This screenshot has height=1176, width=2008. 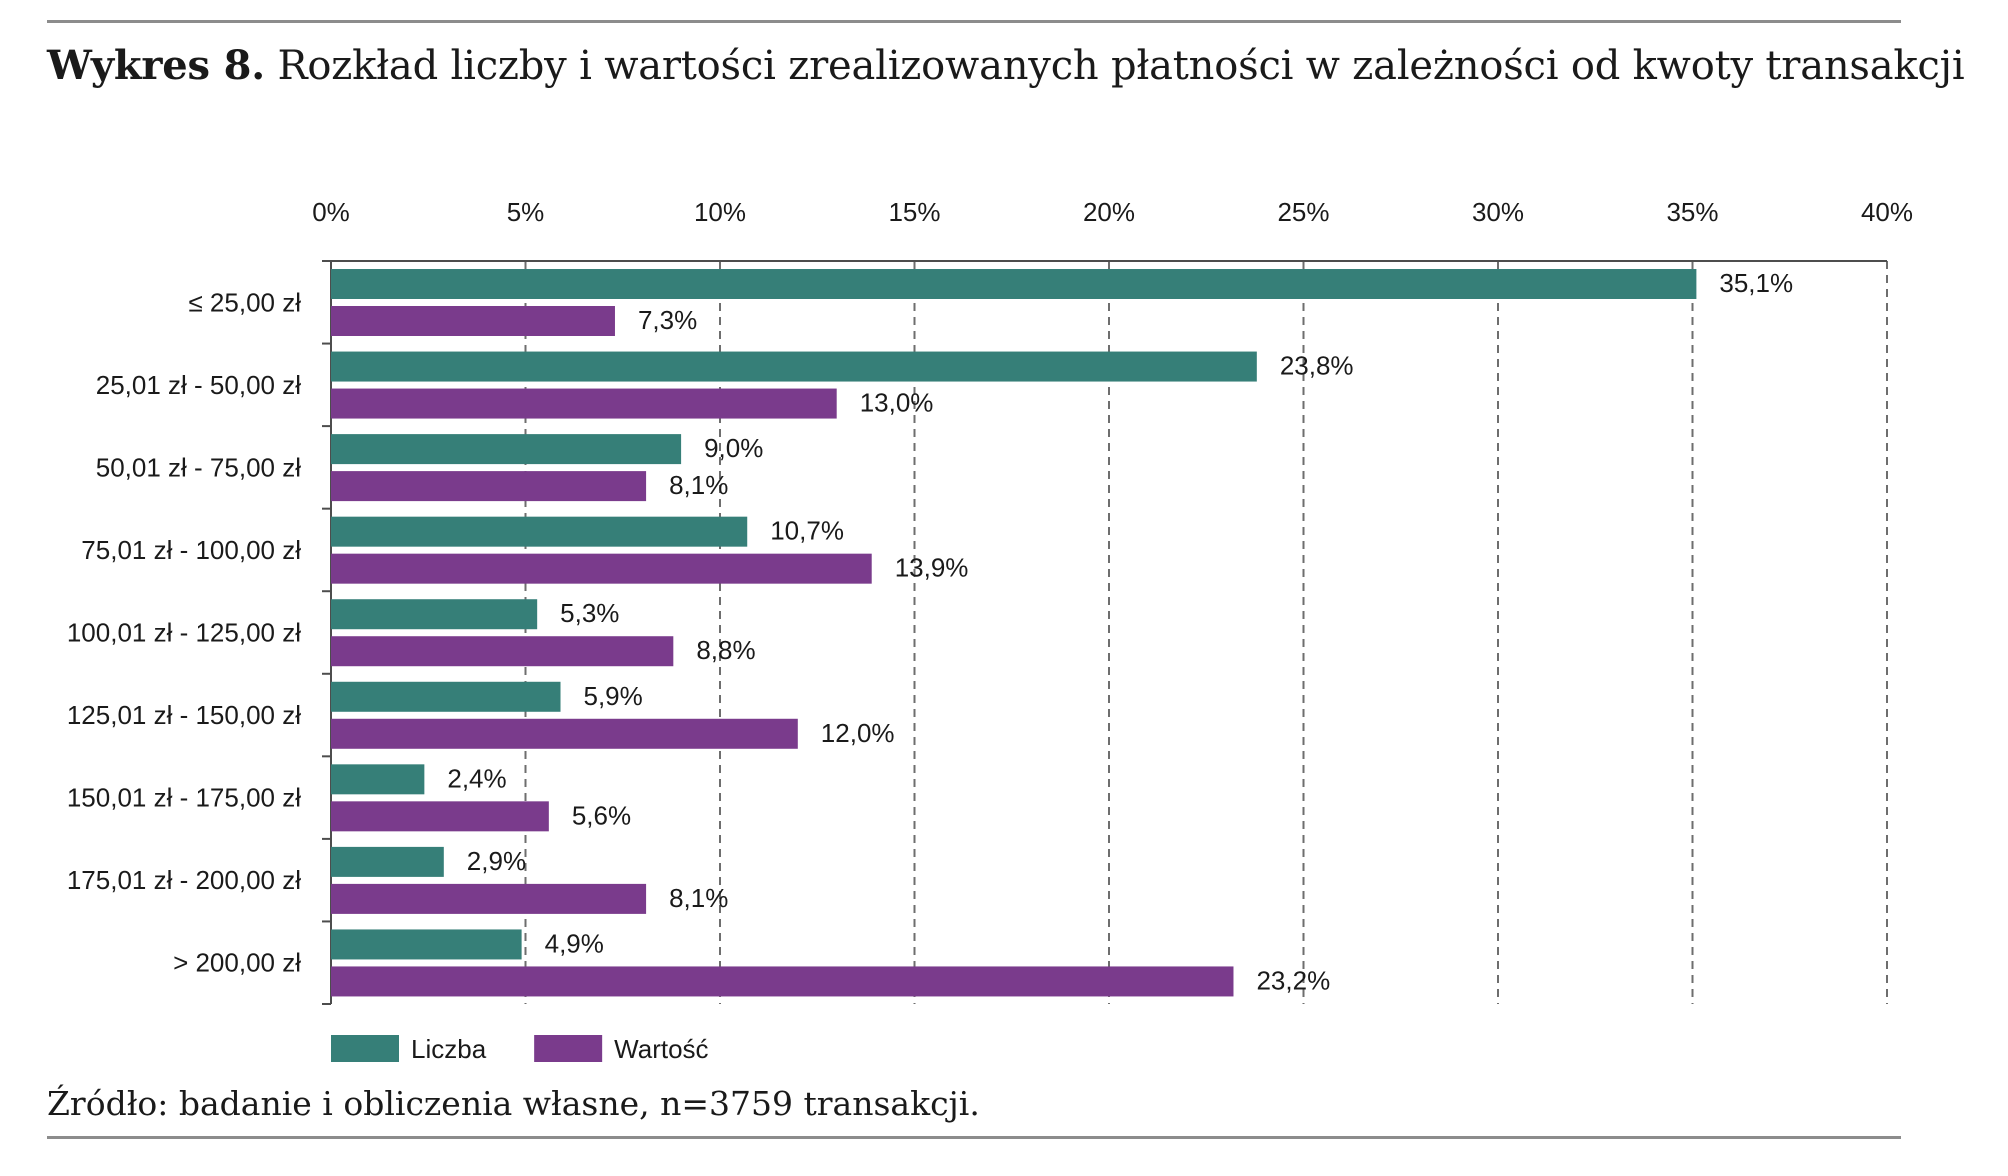 I want to click on value-label: 13,9%, so click(x=932, y=568).